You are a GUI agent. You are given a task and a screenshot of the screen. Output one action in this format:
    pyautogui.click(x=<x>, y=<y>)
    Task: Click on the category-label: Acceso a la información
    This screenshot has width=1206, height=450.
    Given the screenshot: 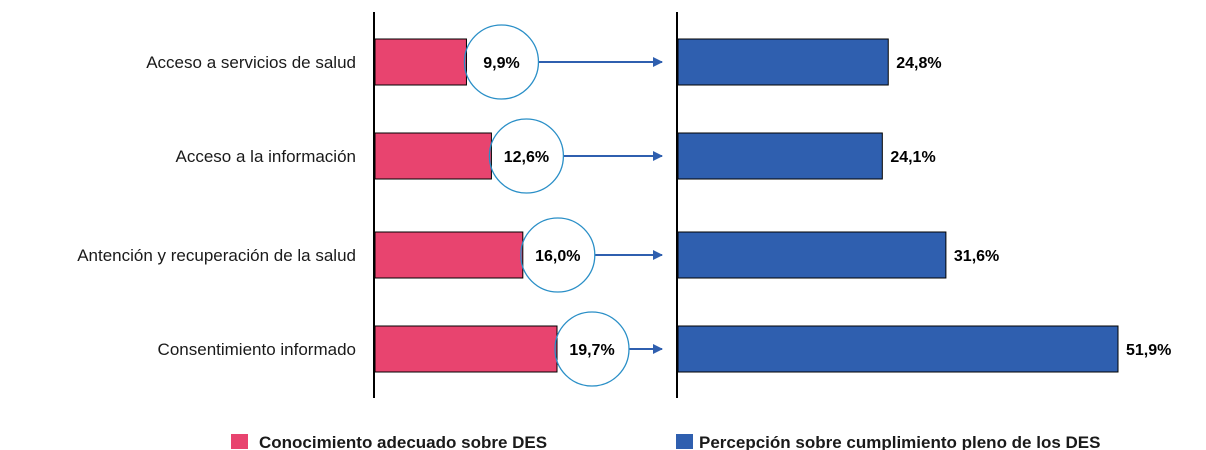 What is the action you would take?
    pyautogui.click(x=266, y=156)
    